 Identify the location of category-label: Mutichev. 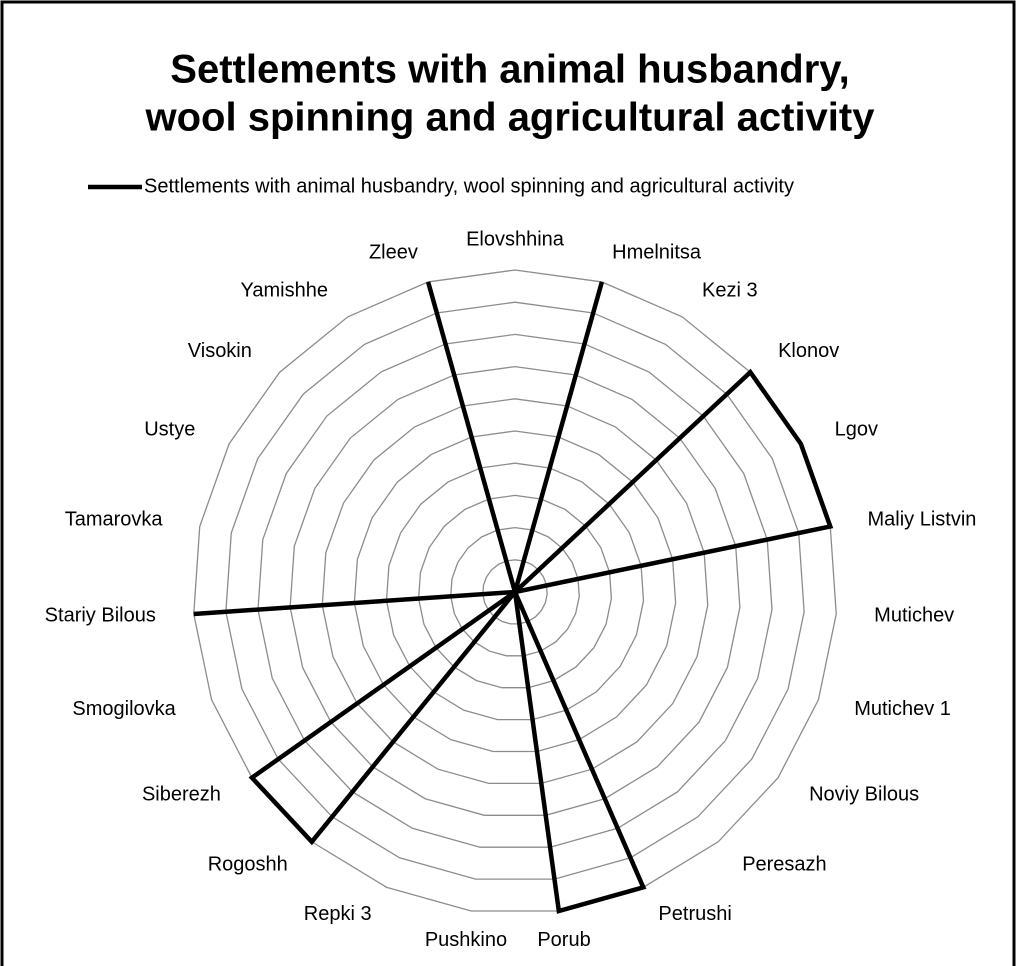
(914, 615).